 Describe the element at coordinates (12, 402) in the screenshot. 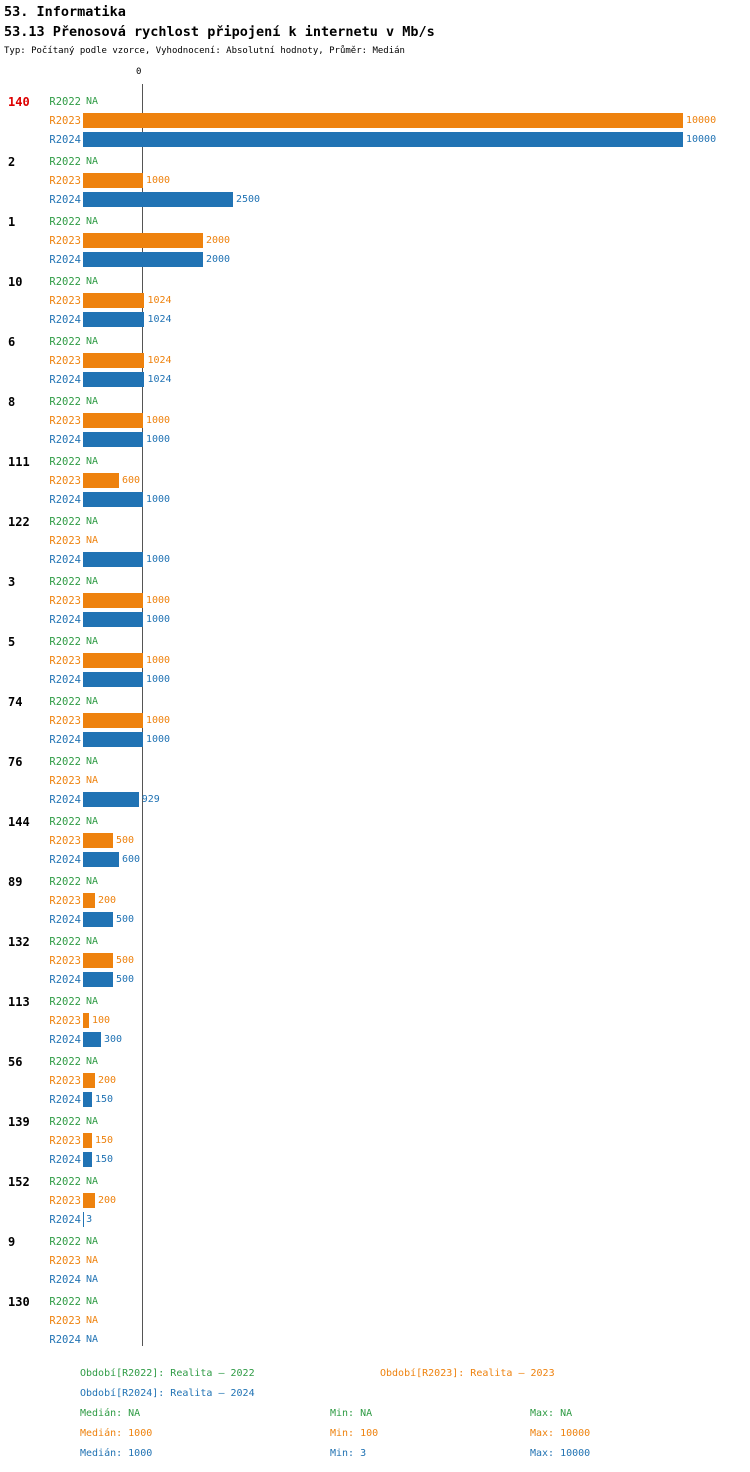

I see `group-id-label: 8` at that location.